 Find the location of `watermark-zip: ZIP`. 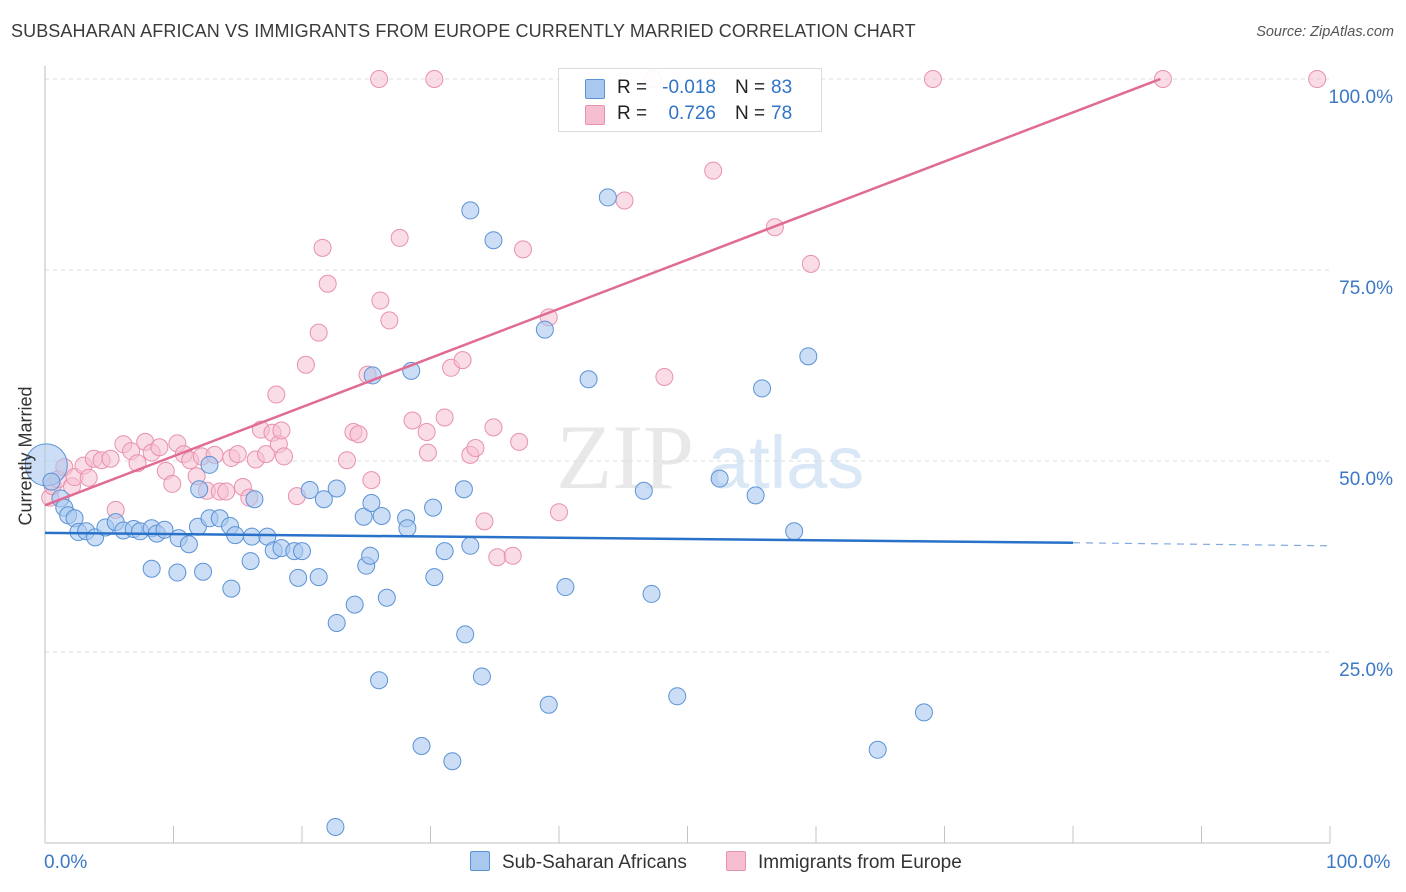

watermark-zip: ZIP is located at coordinates (625, 457).